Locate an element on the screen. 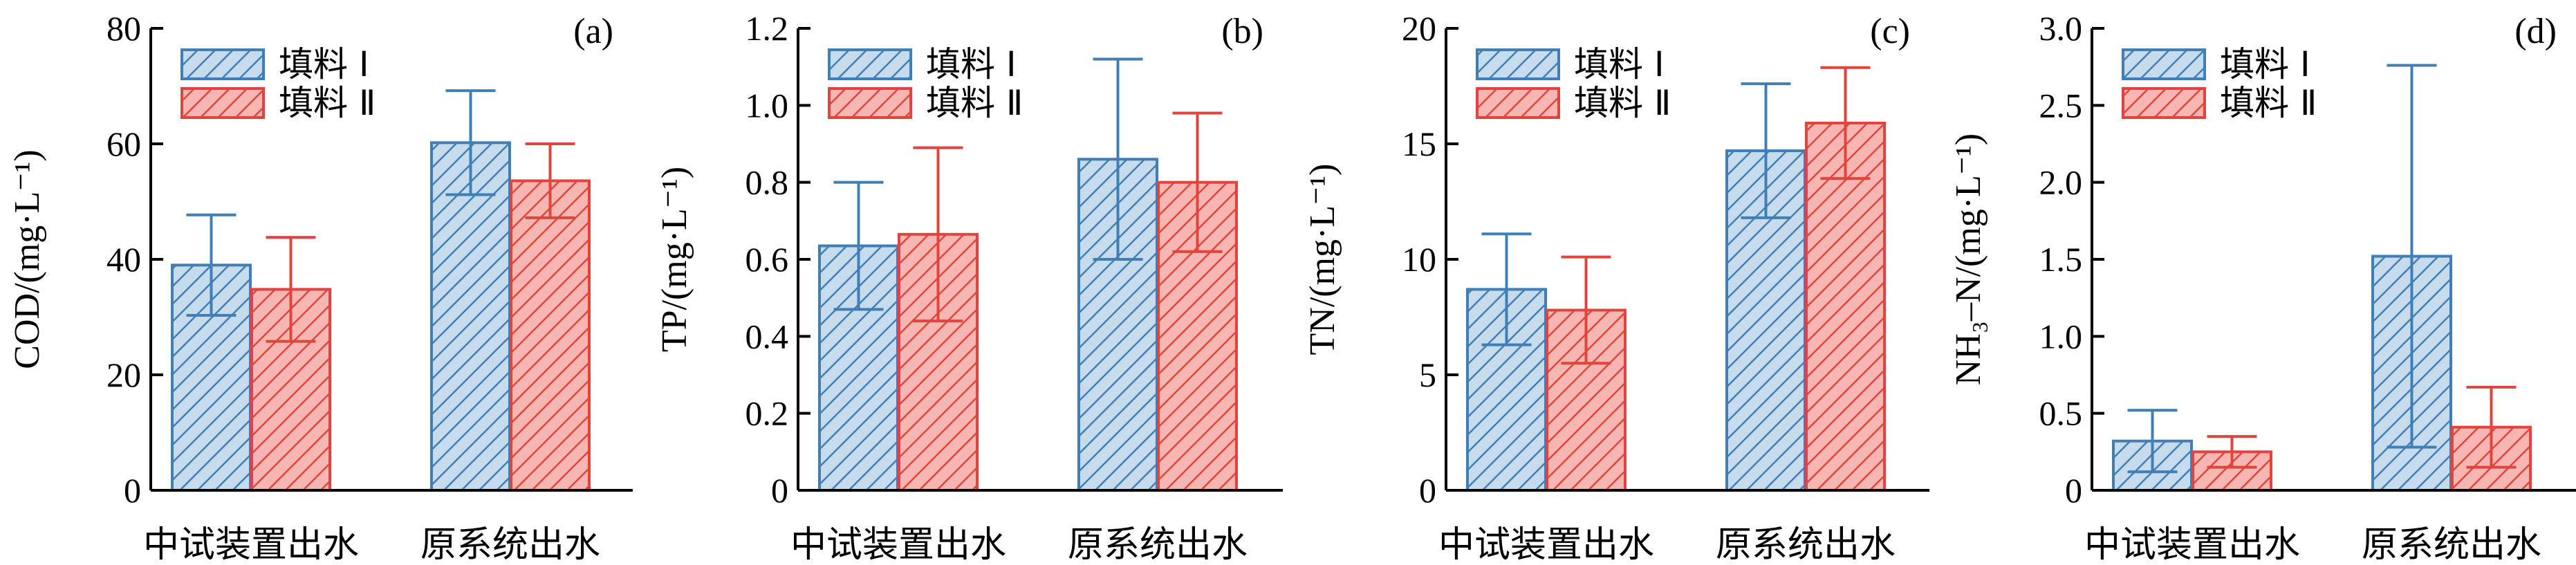 The image size is (2576, 565). y-tick-label: 0.5 is located at coordinates (2061, 413).